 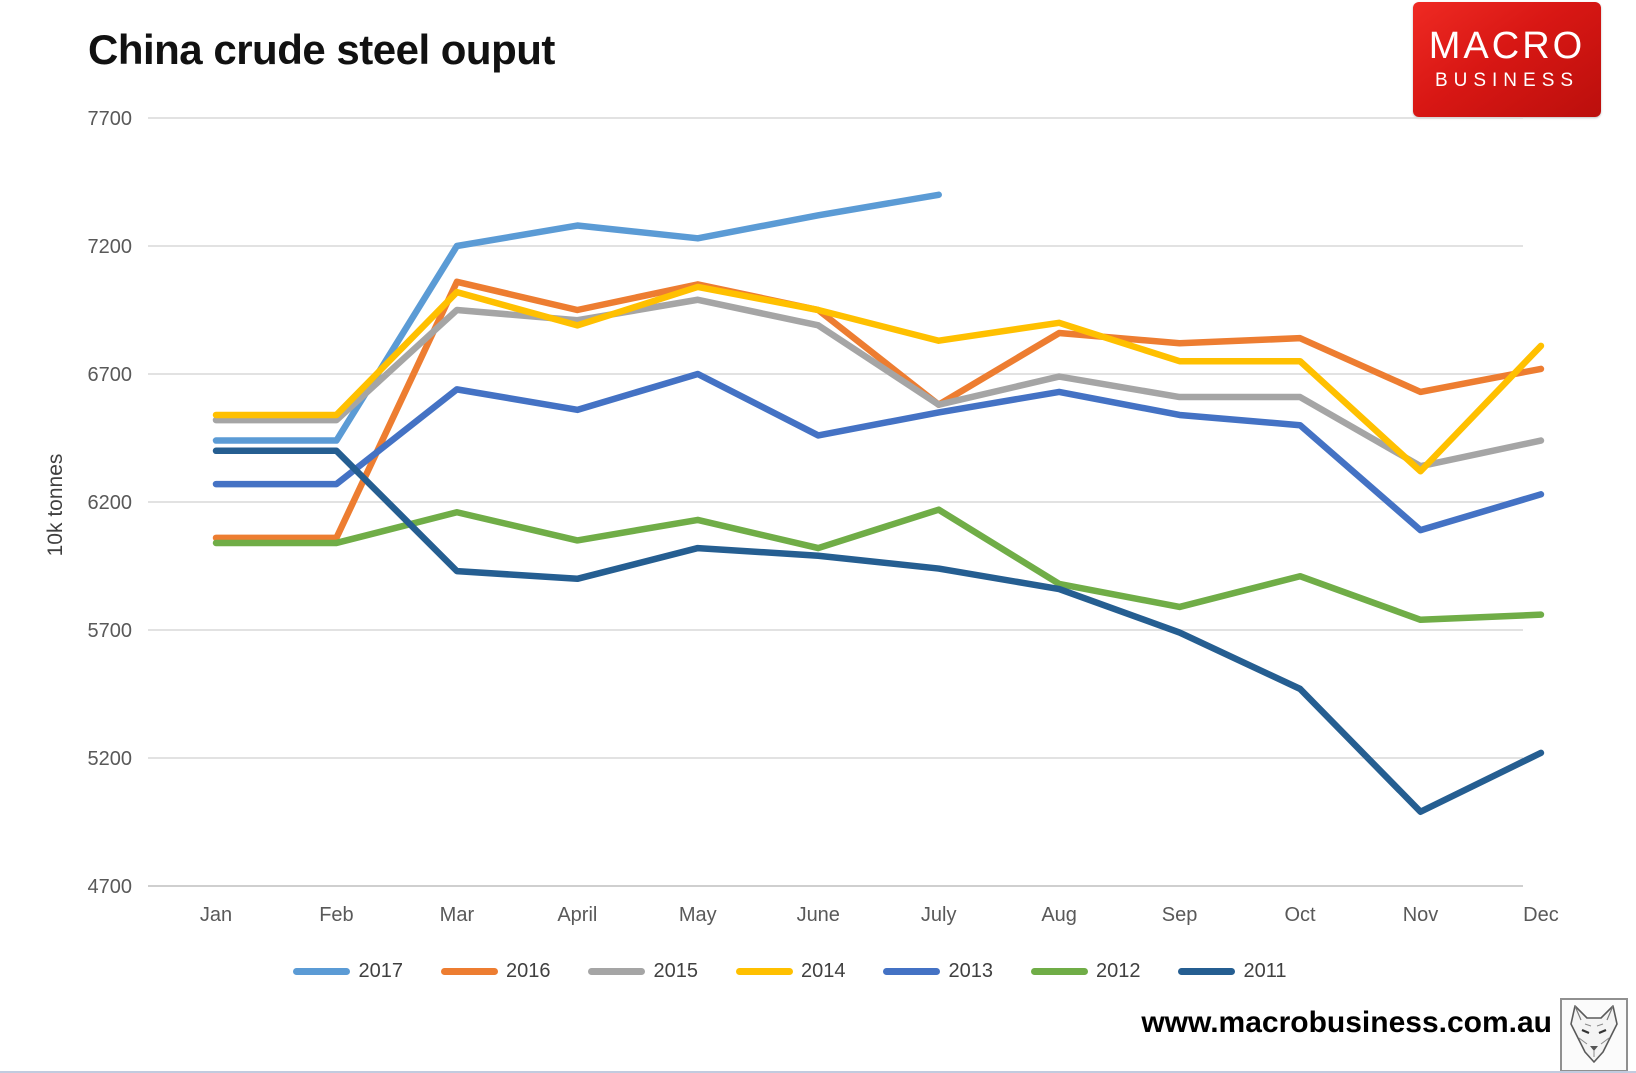 I want to click on legend-swatch-2012, so click(x=1059, y=971).